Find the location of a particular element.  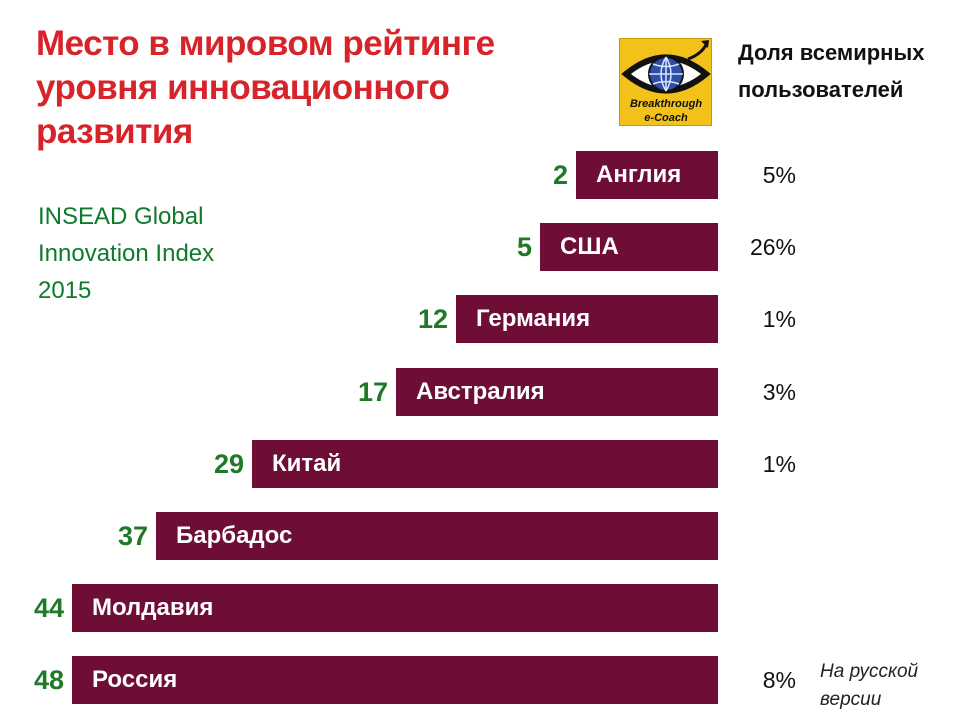

share-header: Доля всемирных пользователей is located at coordinates (831, 71).